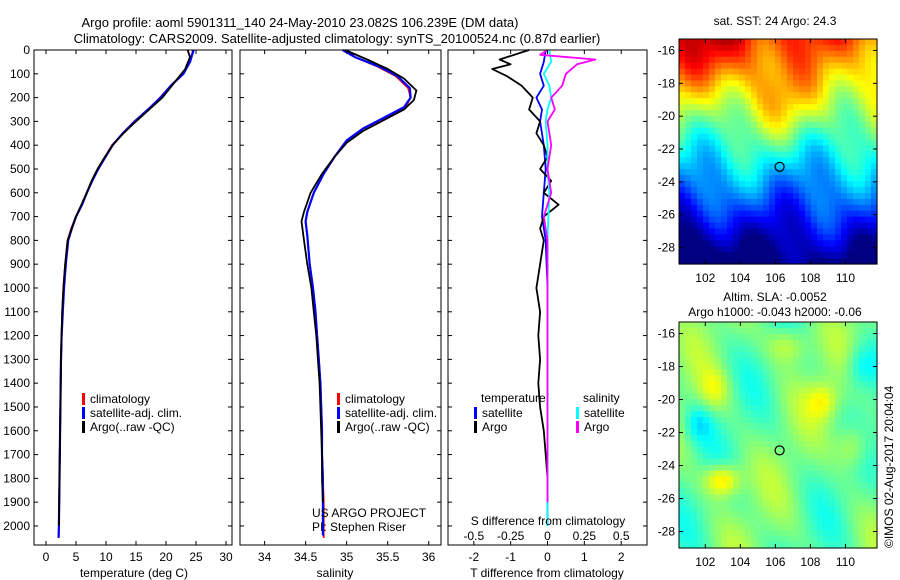  What do you see at coordinates (20, 264) in the screenshot?
I see `depth-tick-label: 900` at bounding box center [20, 264].